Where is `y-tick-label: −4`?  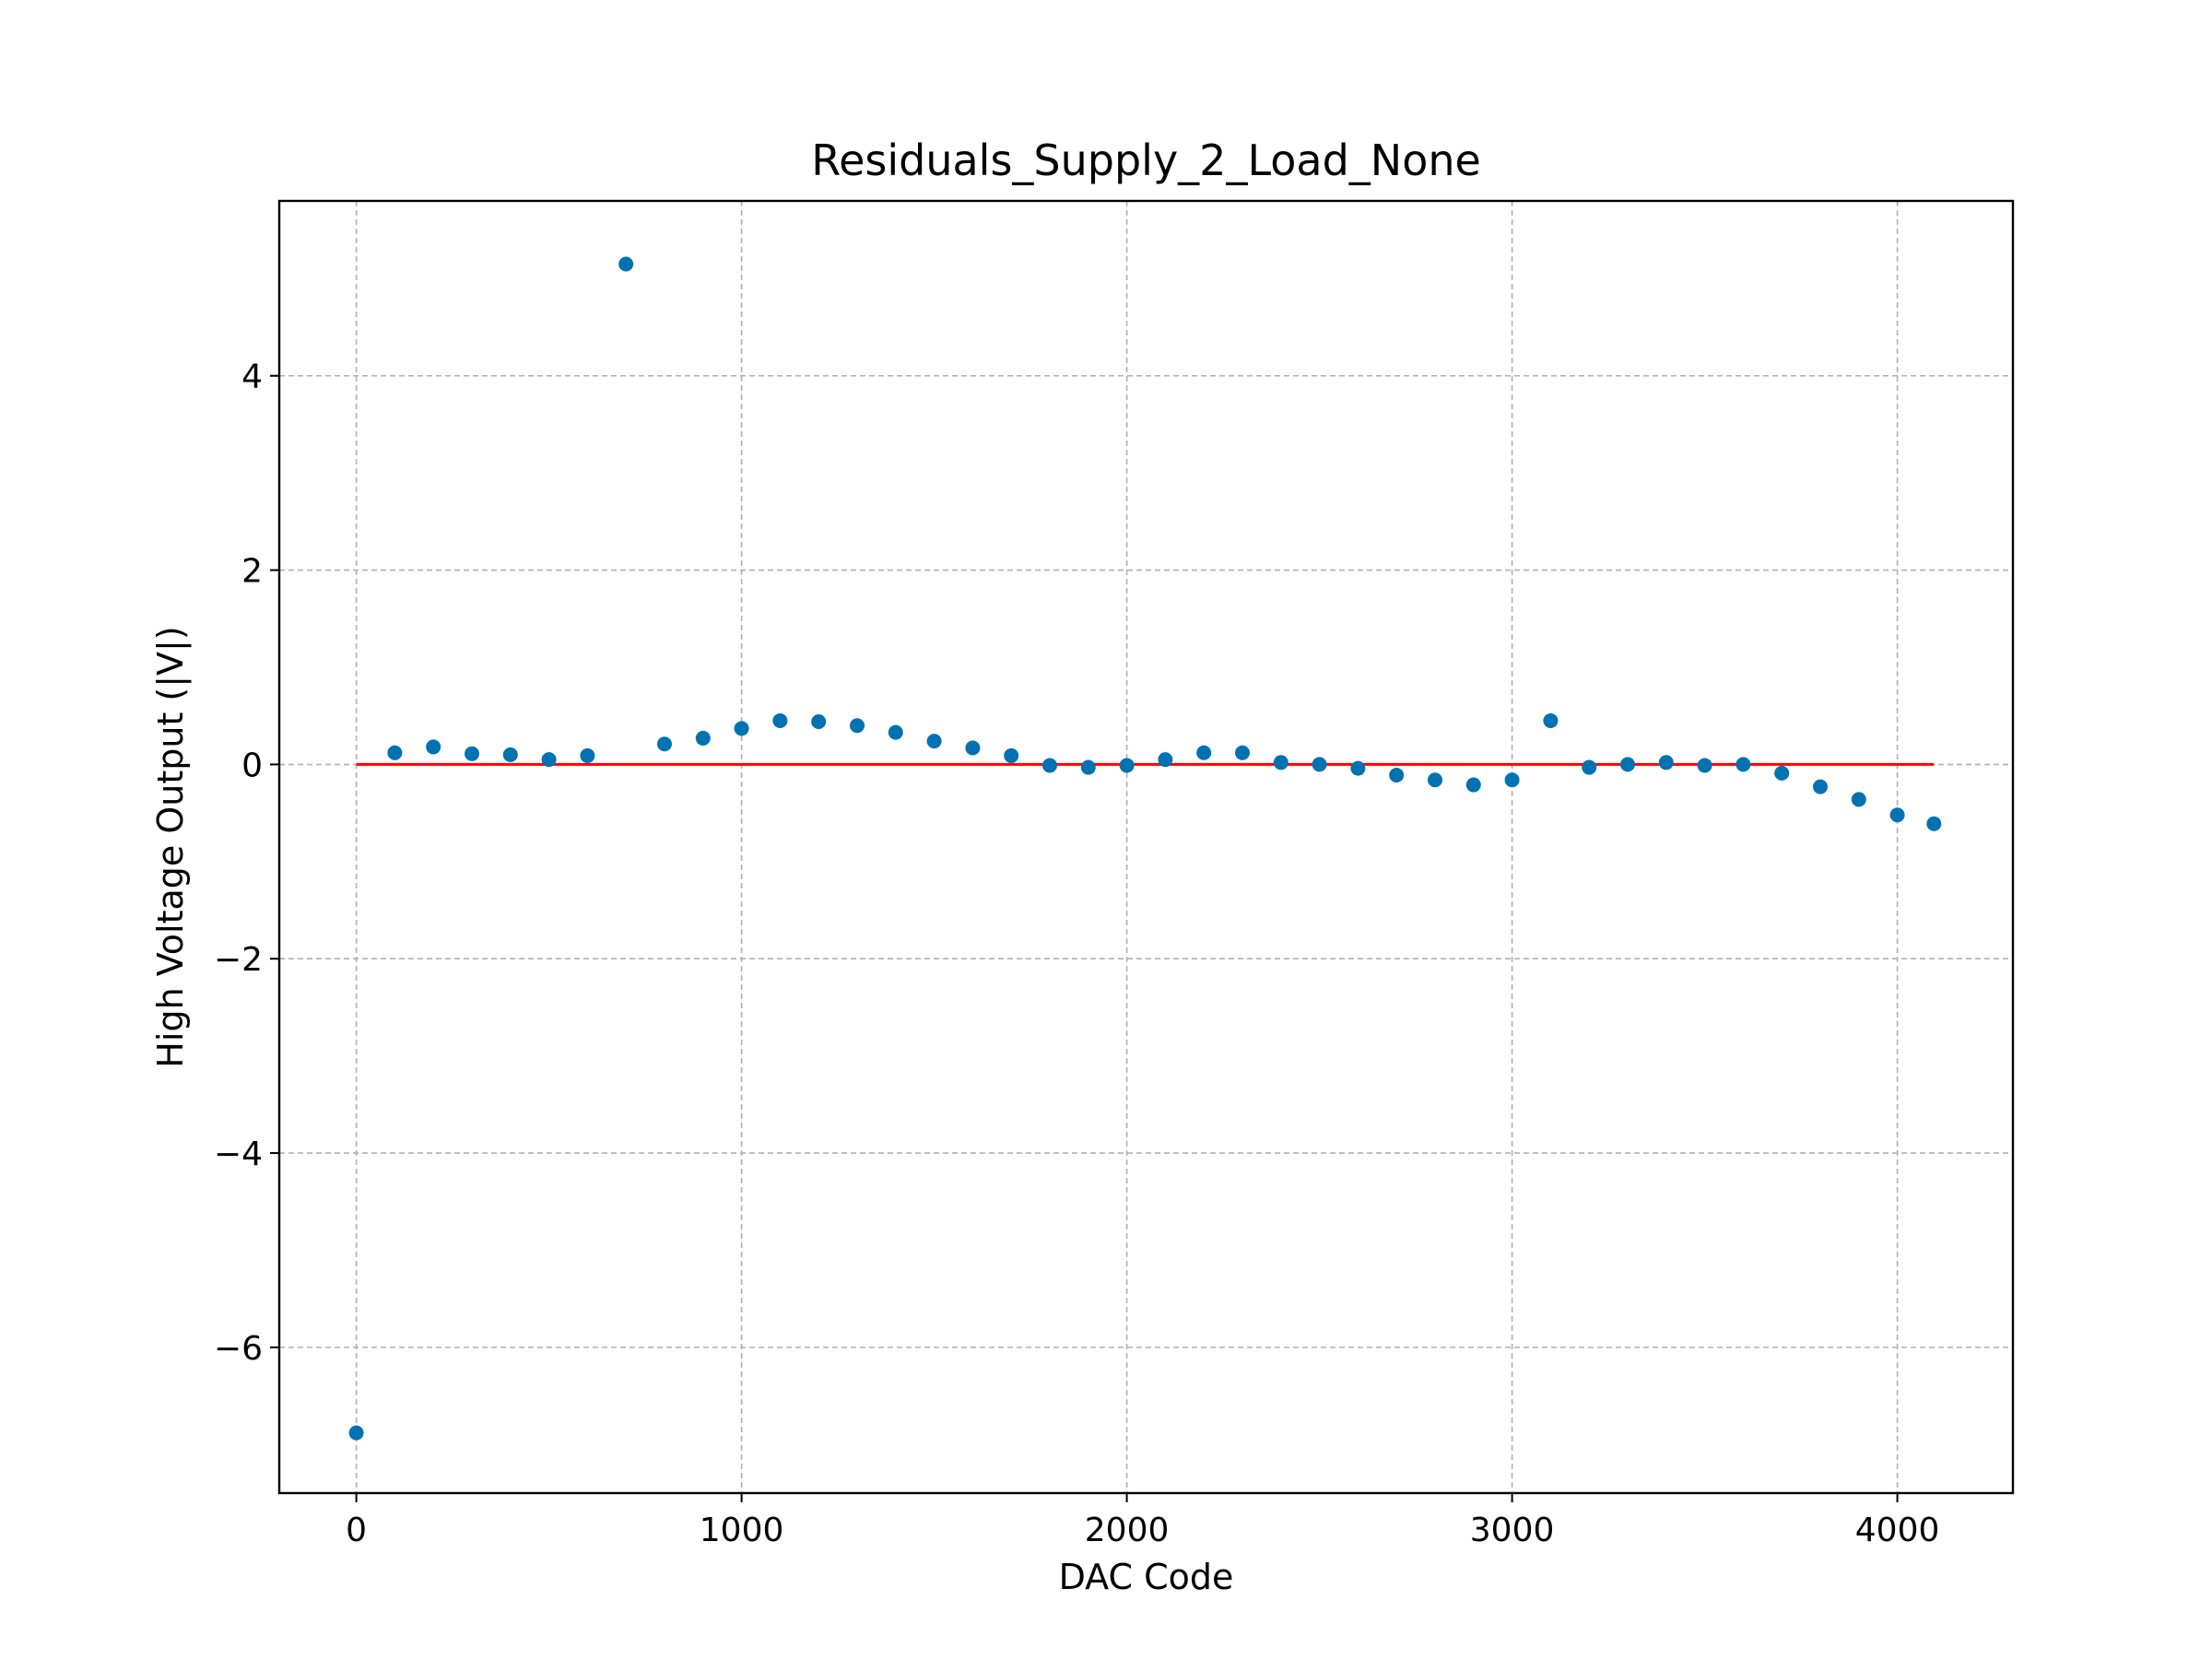
y-tick-label: −4 is located at coordinates (238, 1154).